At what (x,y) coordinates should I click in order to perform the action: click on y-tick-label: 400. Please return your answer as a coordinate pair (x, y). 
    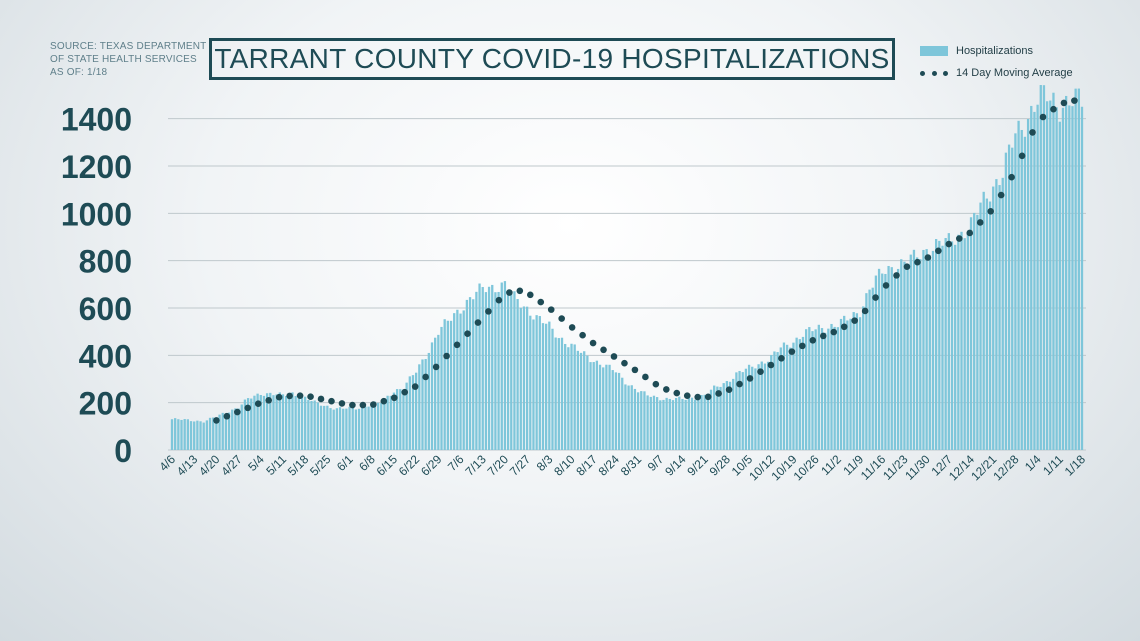
    Looking at the image, I should click on (105, 356).